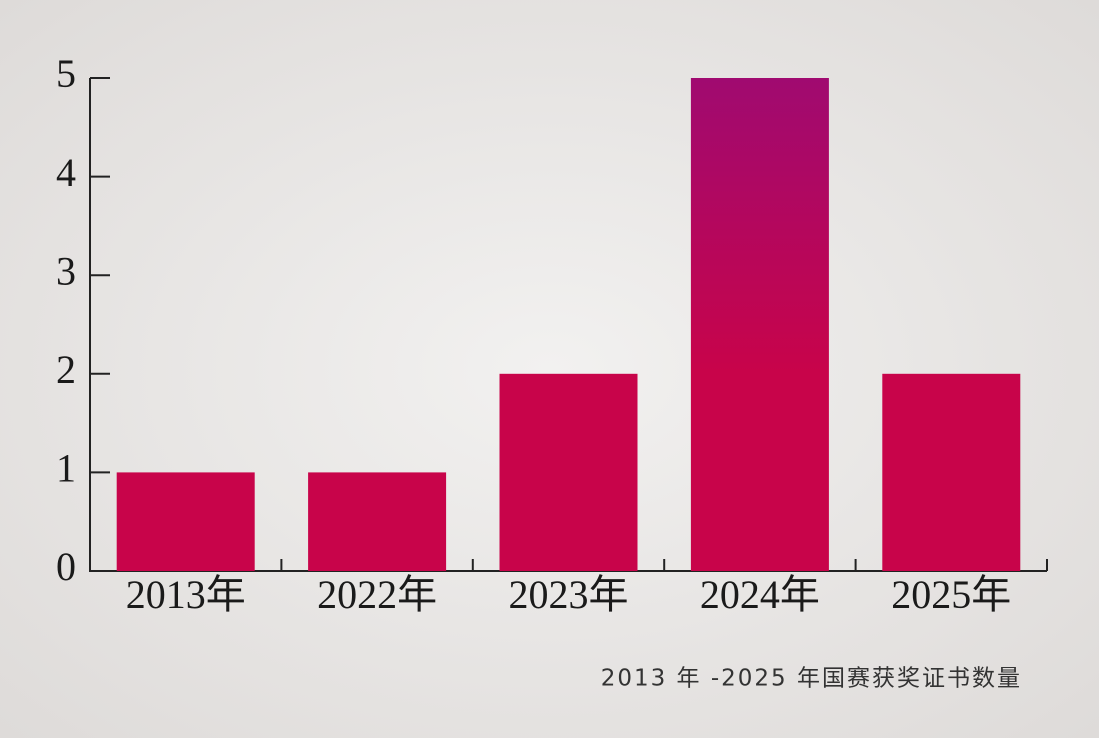 The height and width of the screenshot is (738, 1099). I want to click on y-tick-label: 2, so click(66, 369).